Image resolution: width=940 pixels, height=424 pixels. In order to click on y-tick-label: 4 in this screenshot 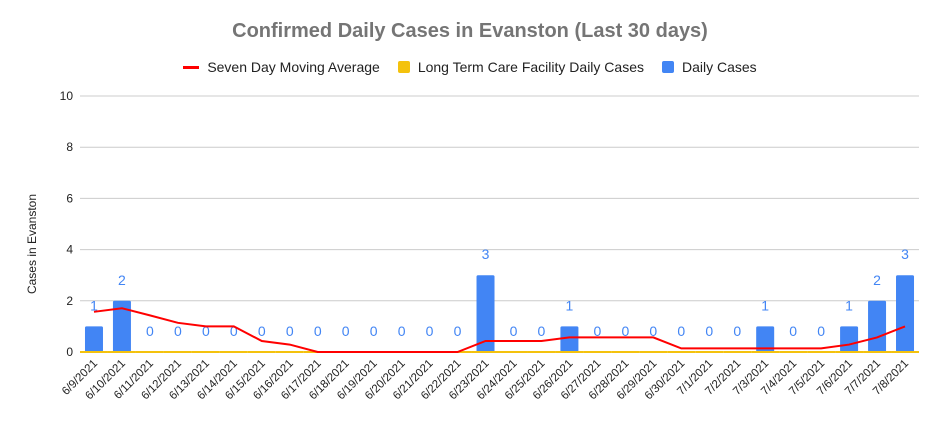, I will do `click(69, 250)`.